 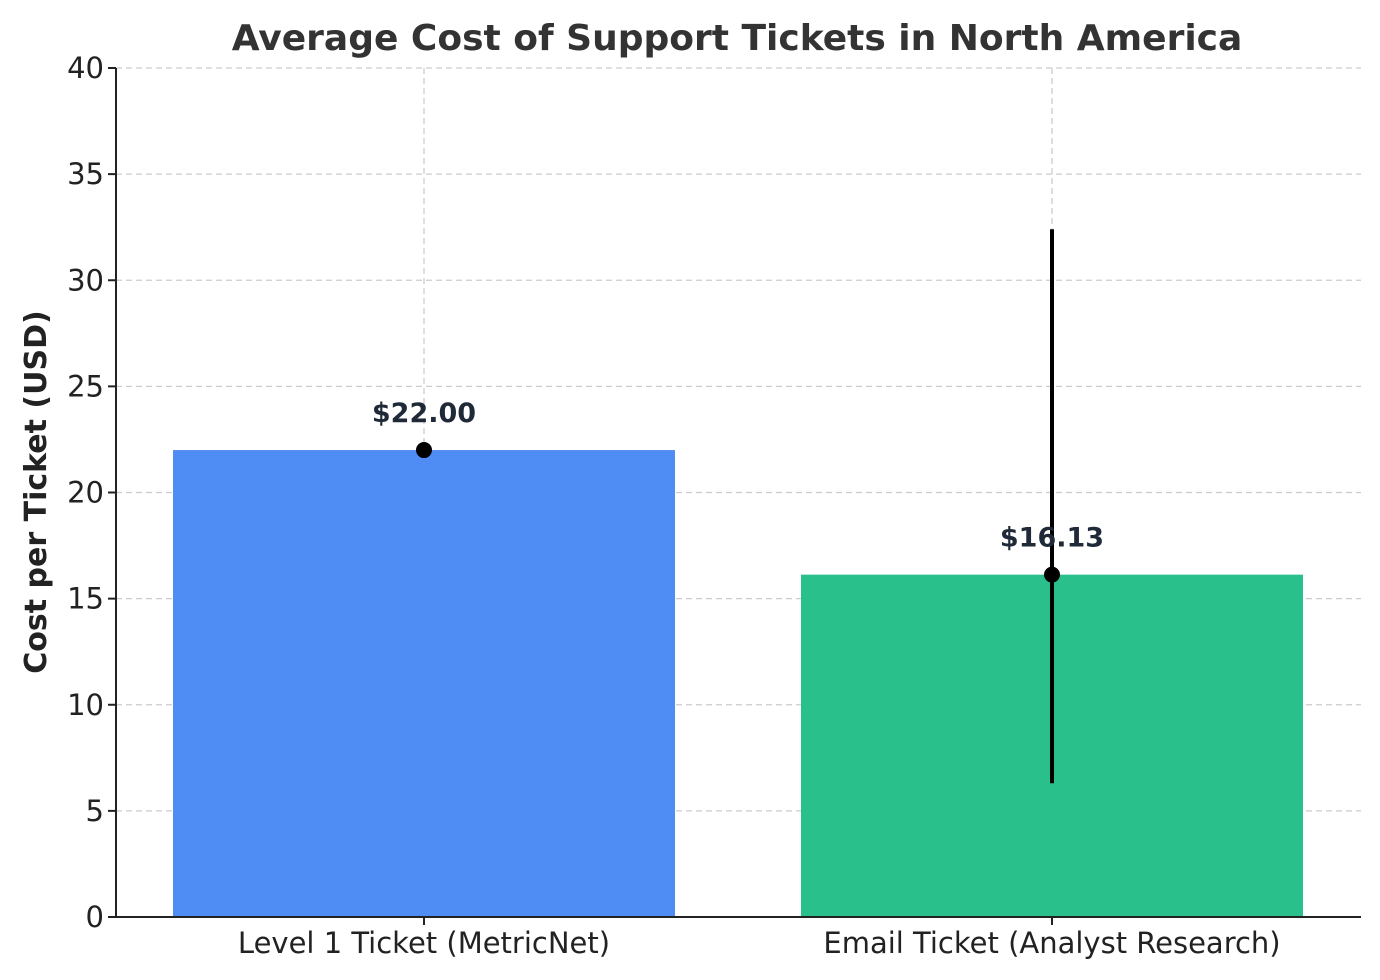 What do you see at coordinates (1052, 538) in the screenshot?
I see `data-value-label: $16.13` at bounding box center [1052, 538].